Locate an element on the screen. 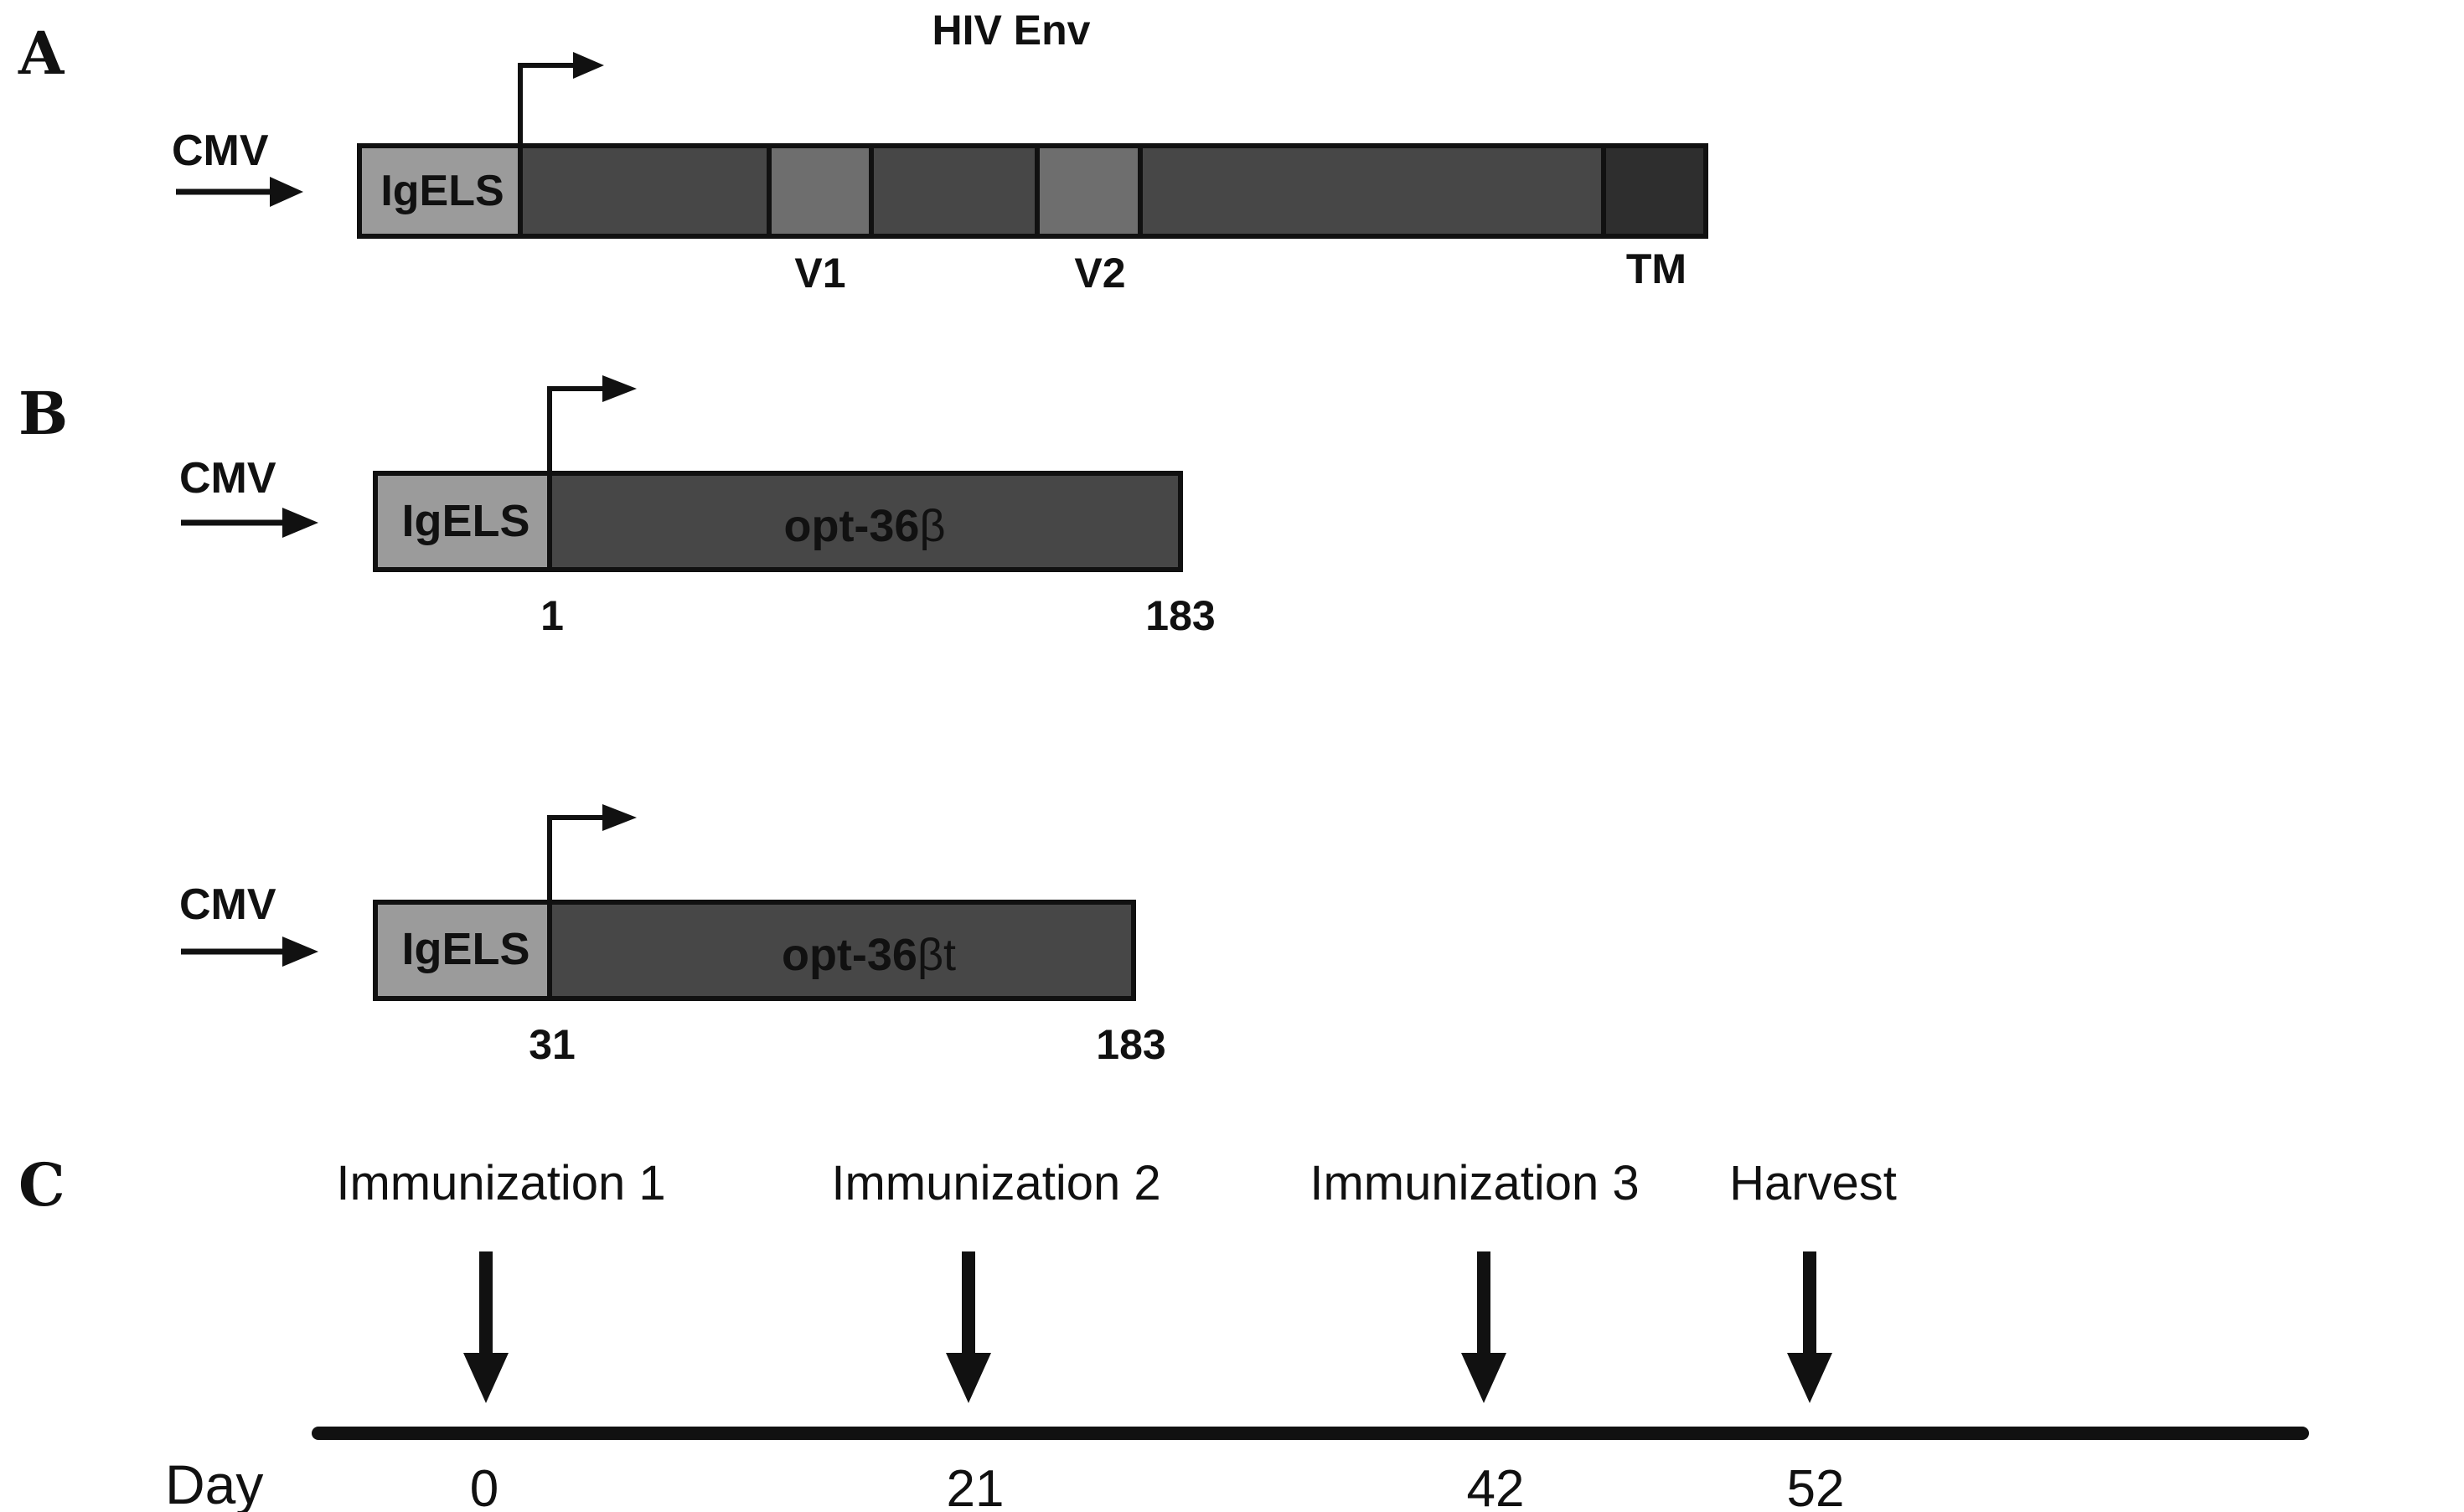 The width and height of the screenshot is (2464, 1512). day-value-42: 42 is located at coordinates (1496, 1486).